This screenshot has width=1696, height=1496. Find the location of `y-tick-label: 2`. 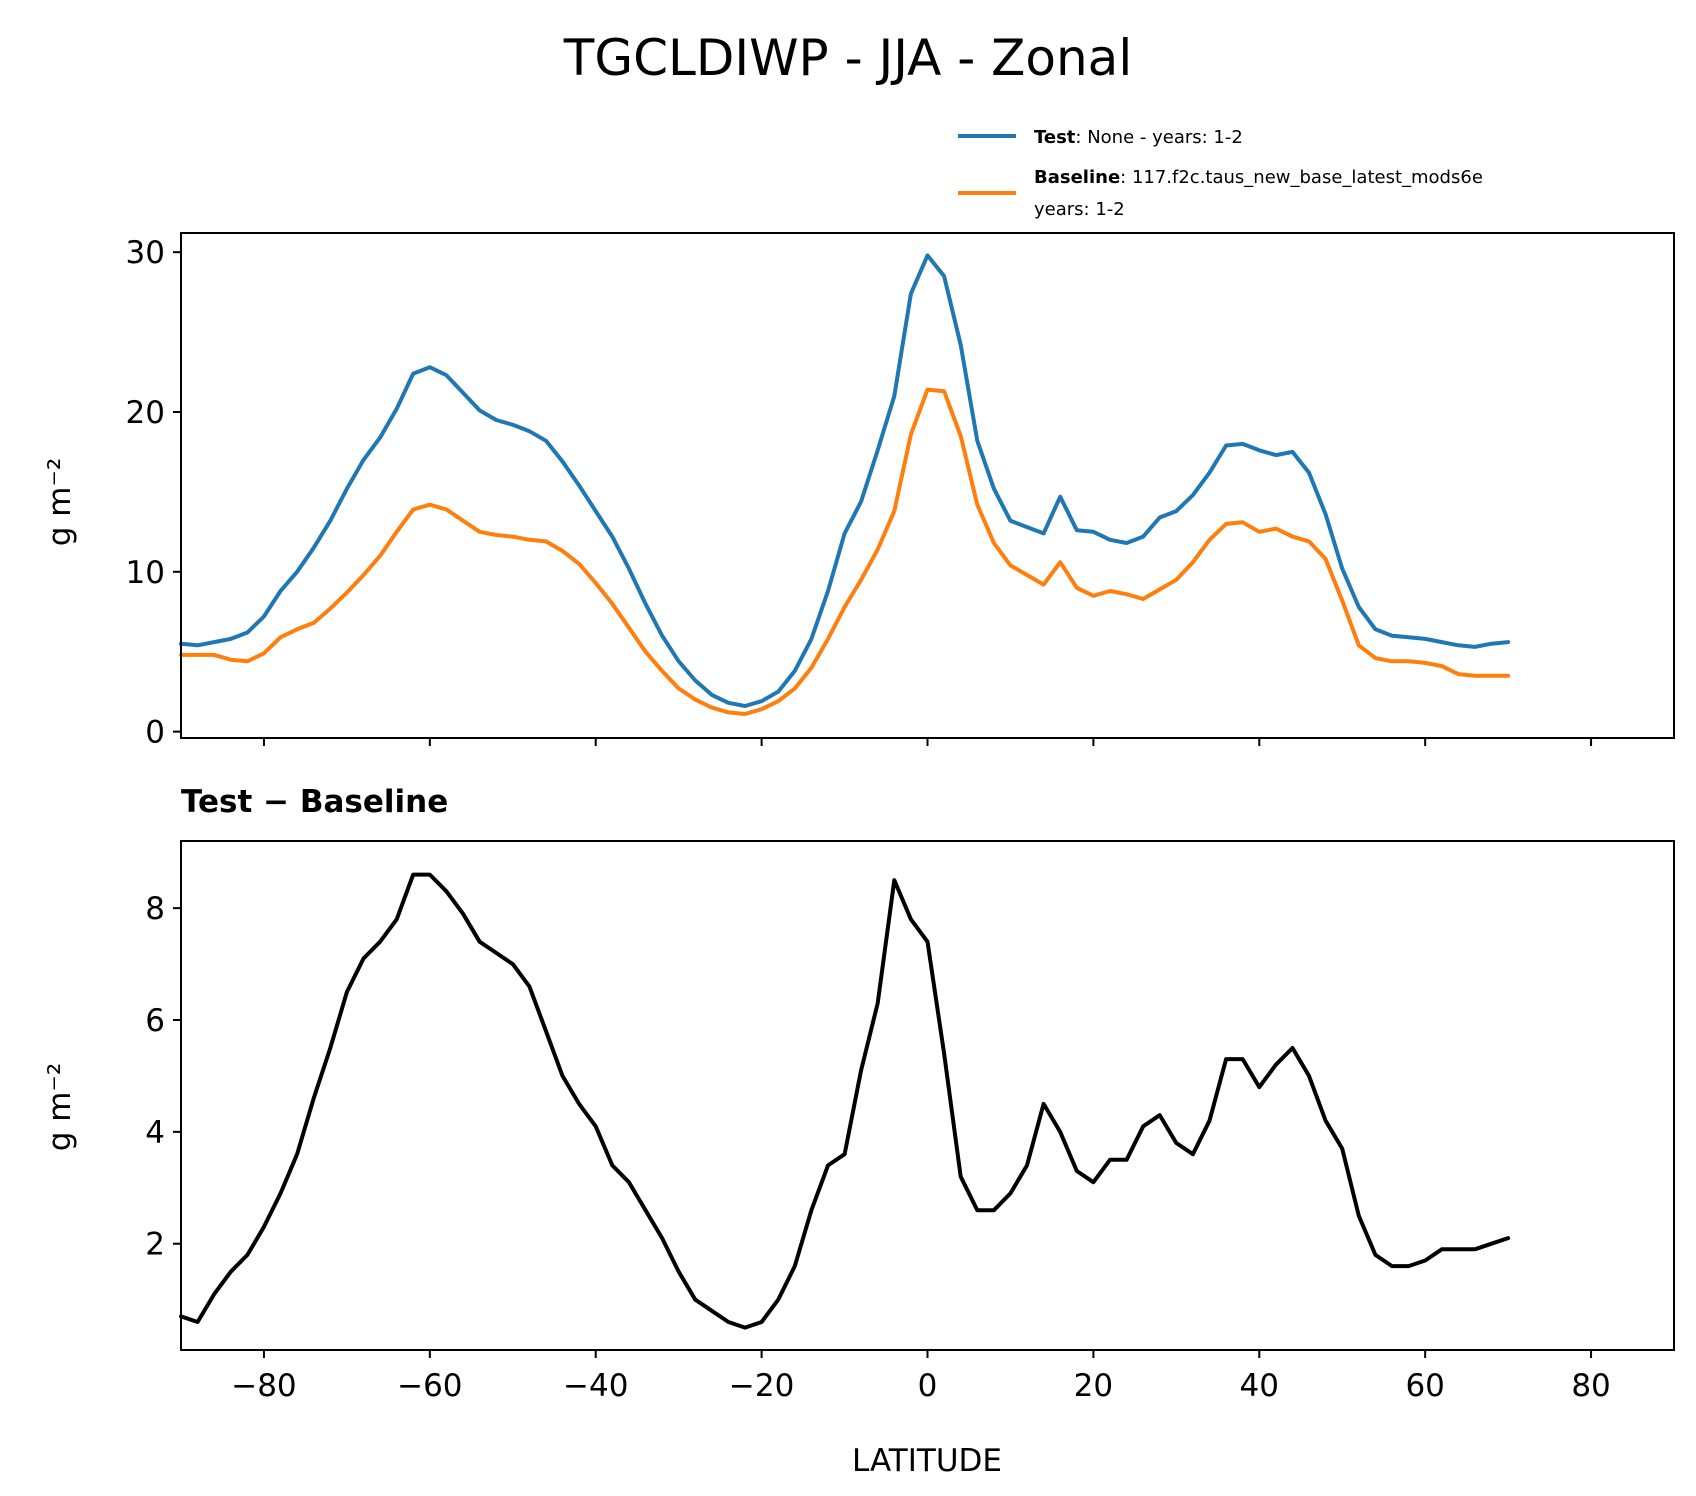

y-tick-label: 2 is located at coordinates (155, 1245).